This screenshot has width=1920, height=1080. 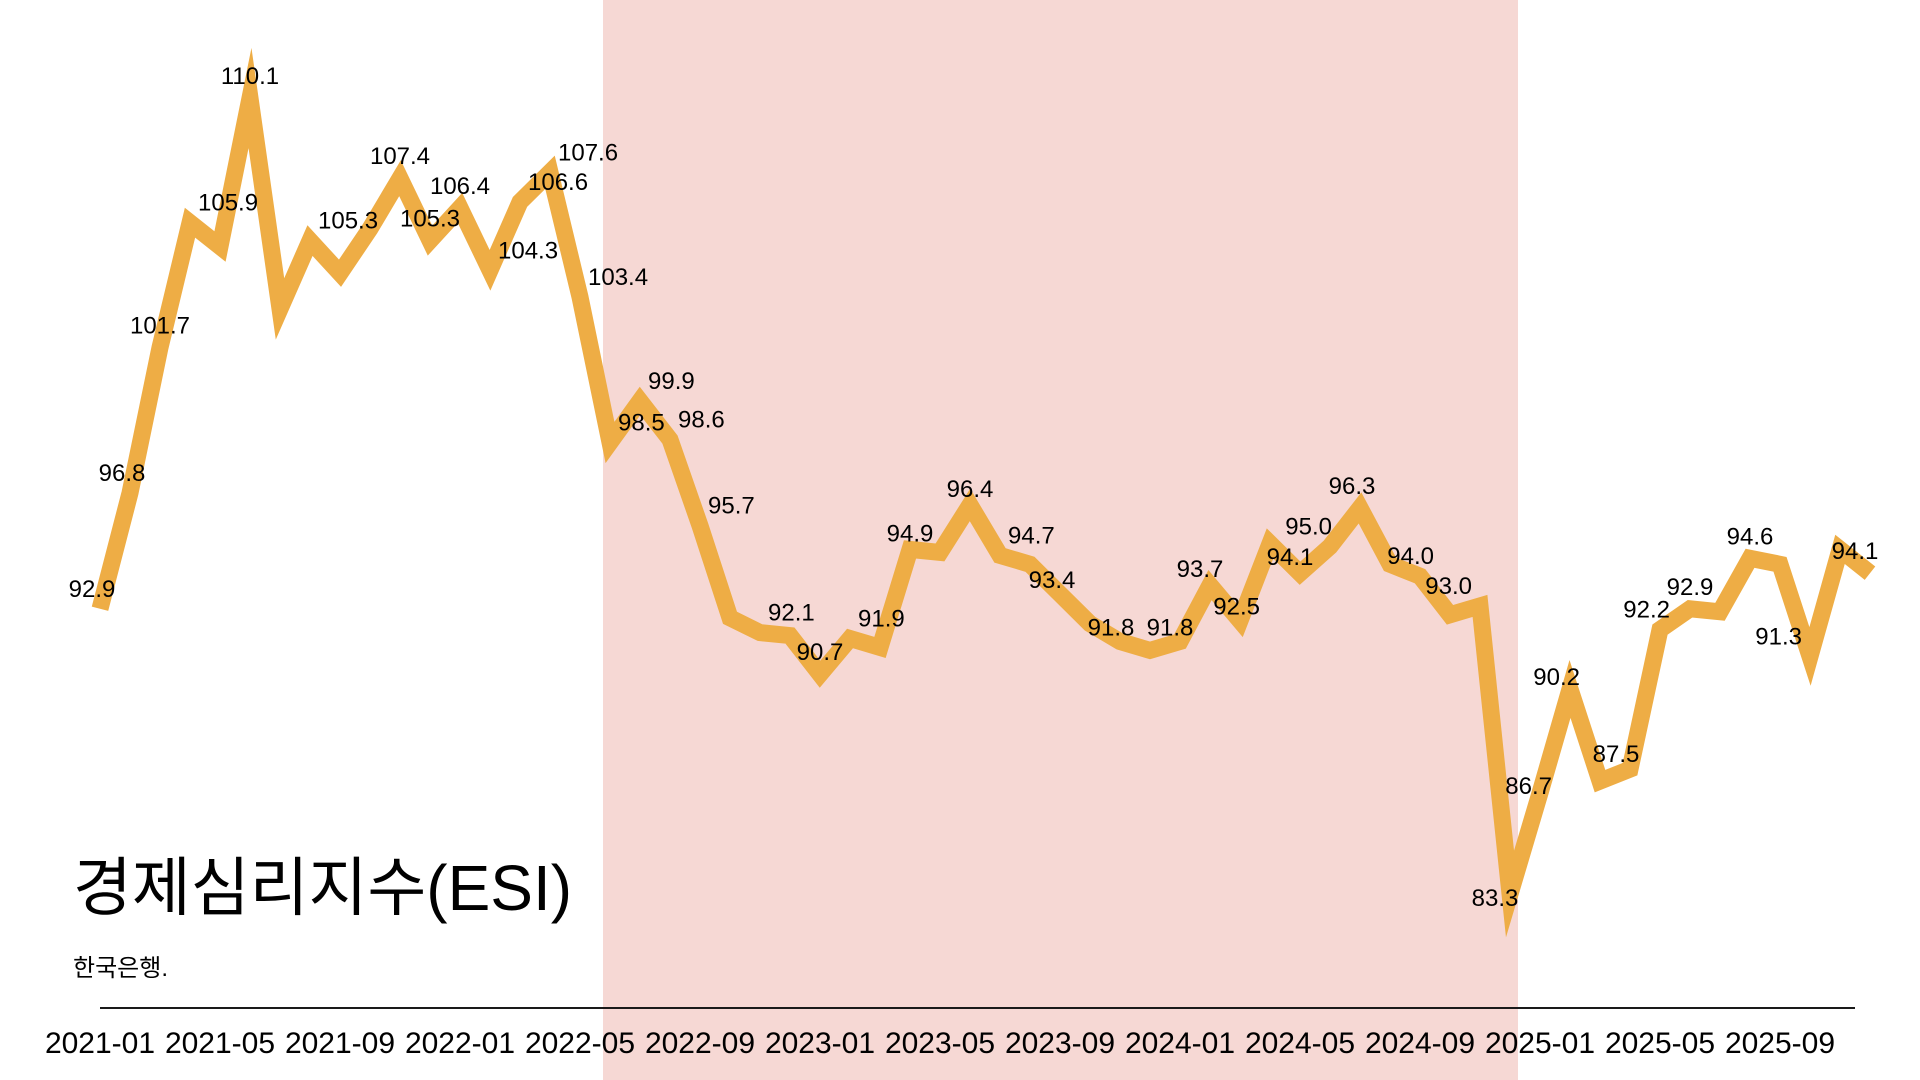 I want to click on x-tick-label: 2023-05, so click(x=940, y=1043).